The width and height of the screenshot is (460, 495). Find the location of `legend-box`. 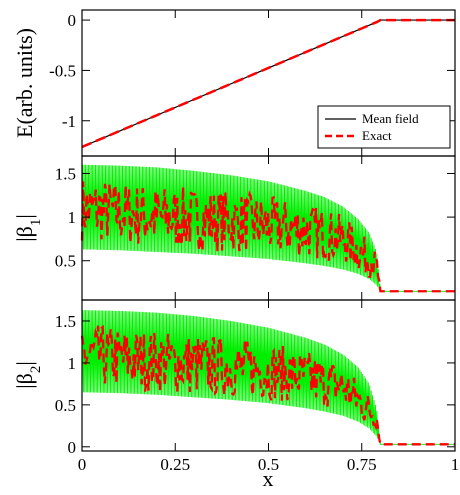

legend-box is located at coordinates (384, 127).